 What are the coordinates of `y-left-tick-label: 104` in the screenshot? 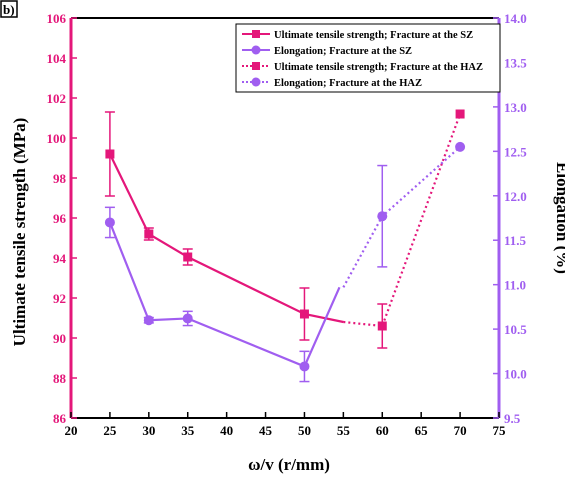 It's located at (57, 58).